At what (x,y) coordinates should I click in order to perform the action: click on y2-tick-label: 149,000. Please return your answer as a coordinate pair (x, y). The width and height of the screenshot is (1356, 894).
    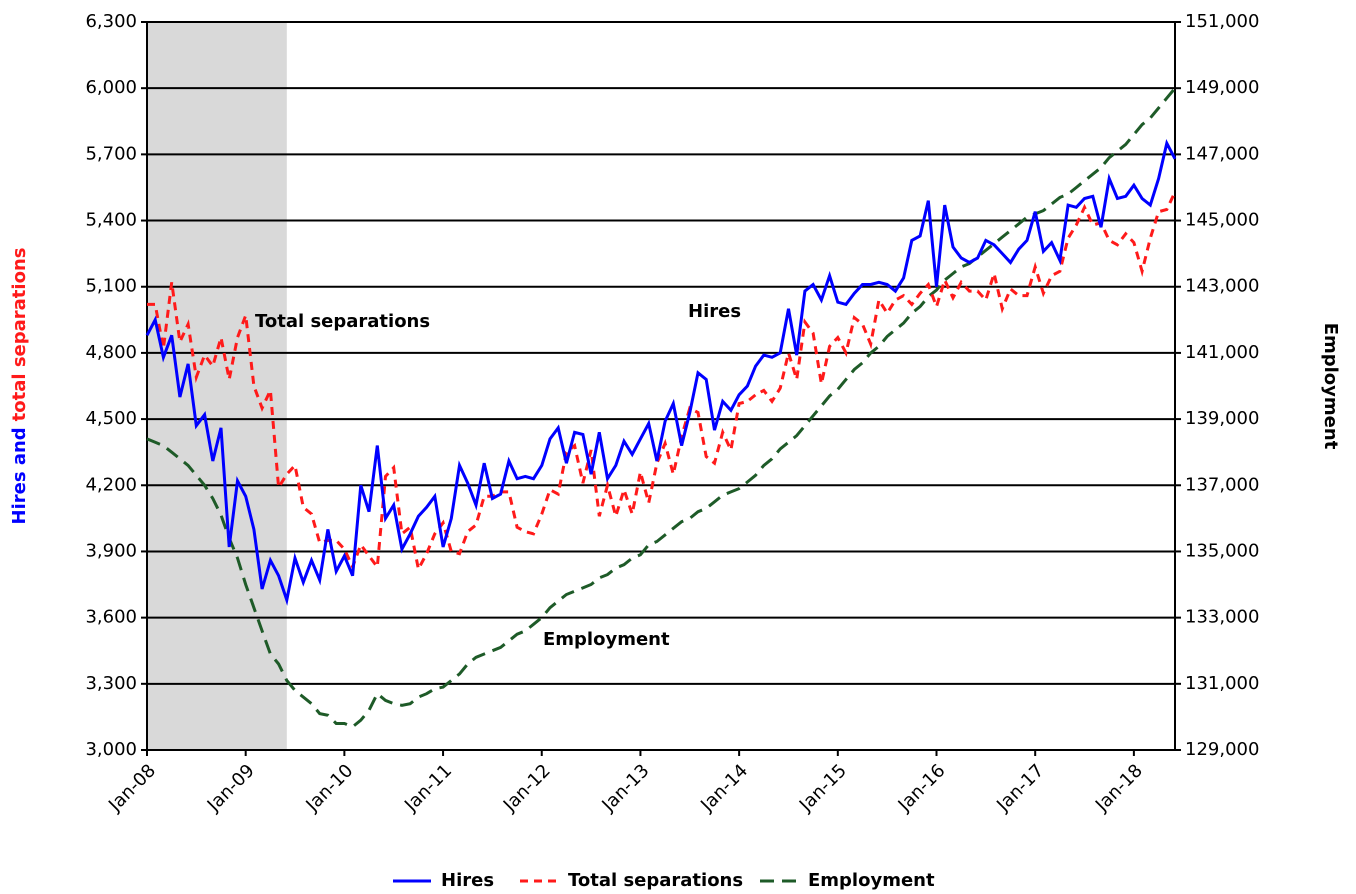
    Looking at the image, I should click on (1222, 87).